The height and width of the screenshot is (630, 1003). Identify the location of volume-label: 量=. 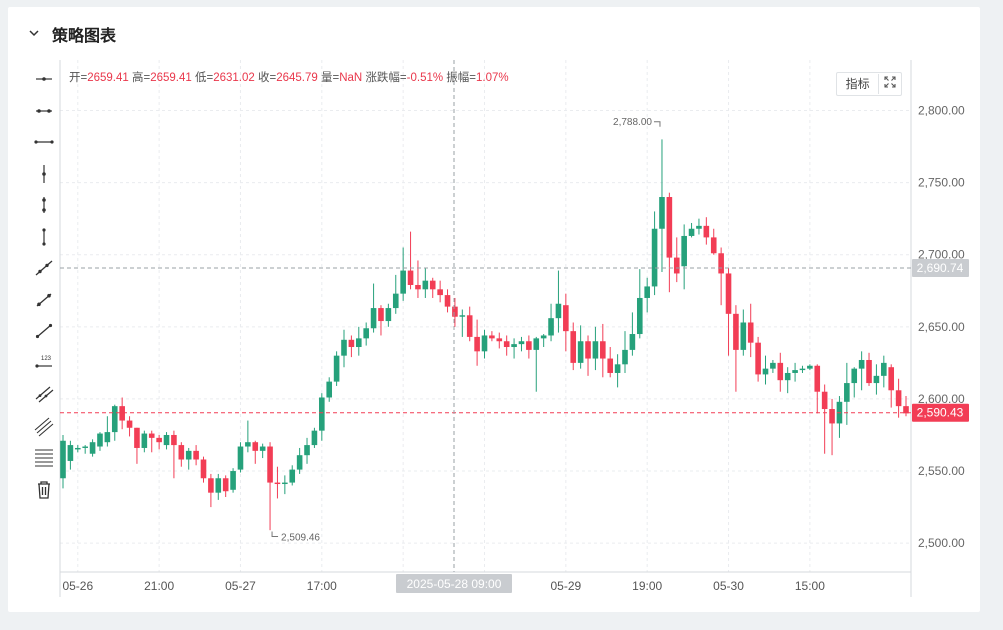
(330, 78).